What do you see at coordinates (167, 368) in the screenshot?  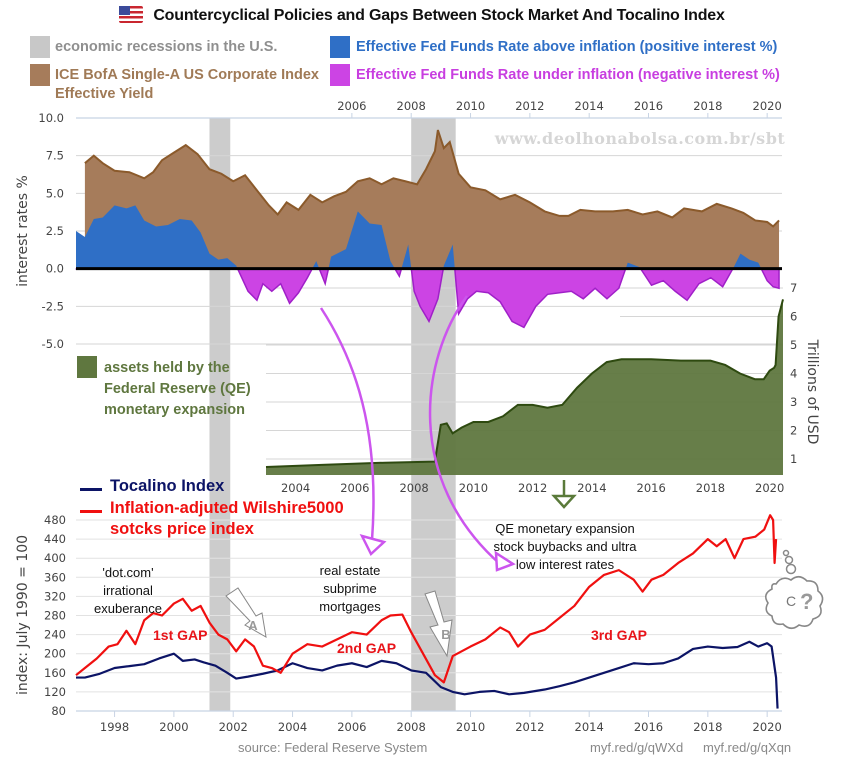 I see `fed-assets-legend-line1: assets held by the` at bounding box center [167, 368].